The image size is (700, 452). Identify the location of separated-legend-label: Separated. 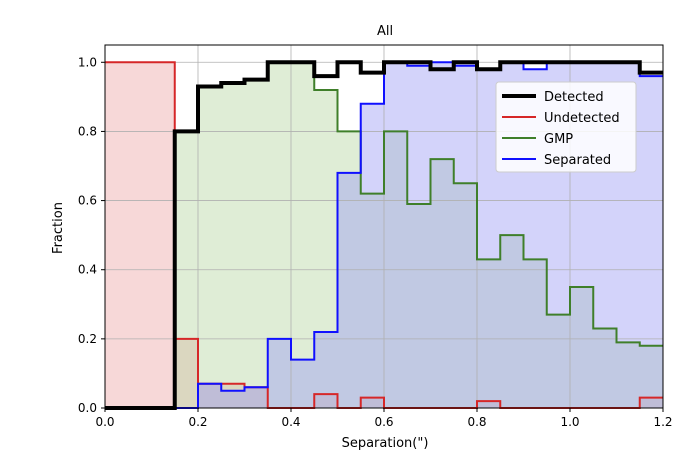
(577, 160).